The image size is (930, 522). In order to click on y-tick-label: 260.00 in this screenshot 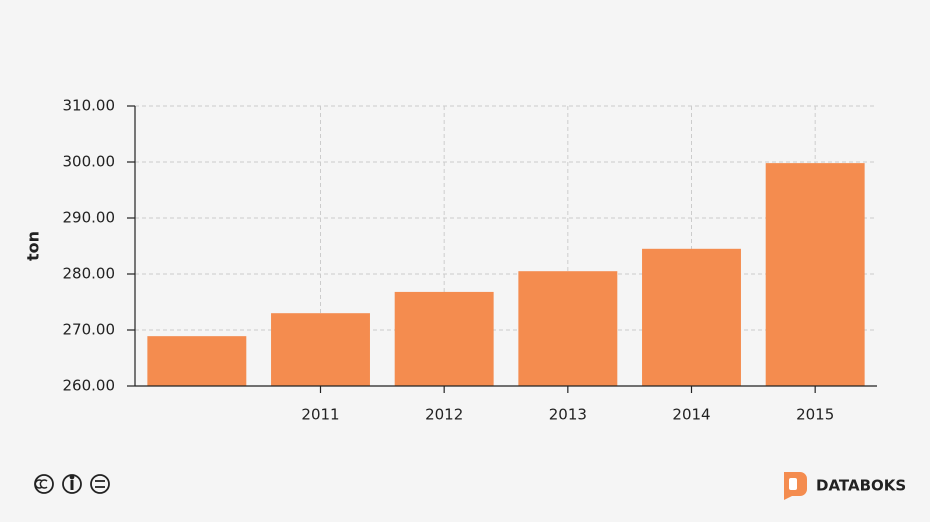, I will do `click(89, 386)`.